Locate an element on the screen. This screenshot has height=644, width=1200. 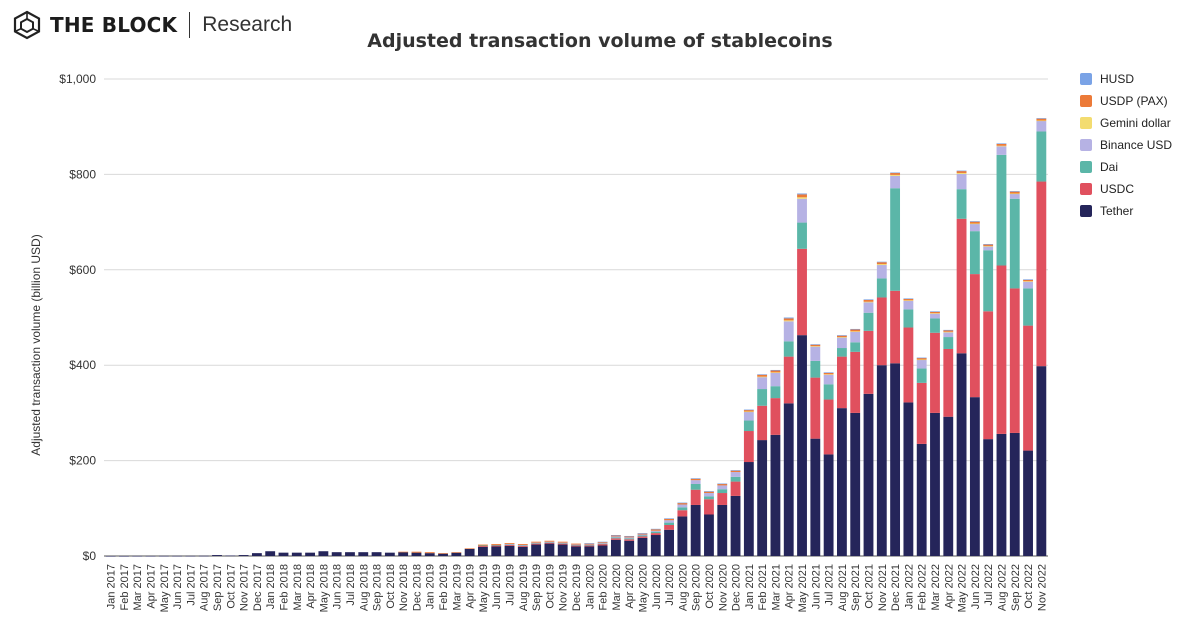
x-tick-label: Aug 2019 is located at coordinates (524, 587).